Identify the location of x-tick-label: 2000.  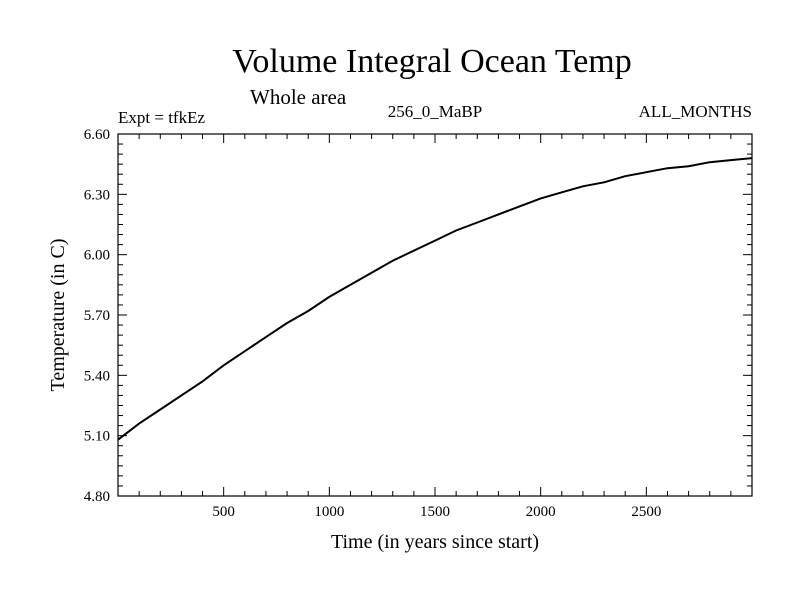
(541, 512).